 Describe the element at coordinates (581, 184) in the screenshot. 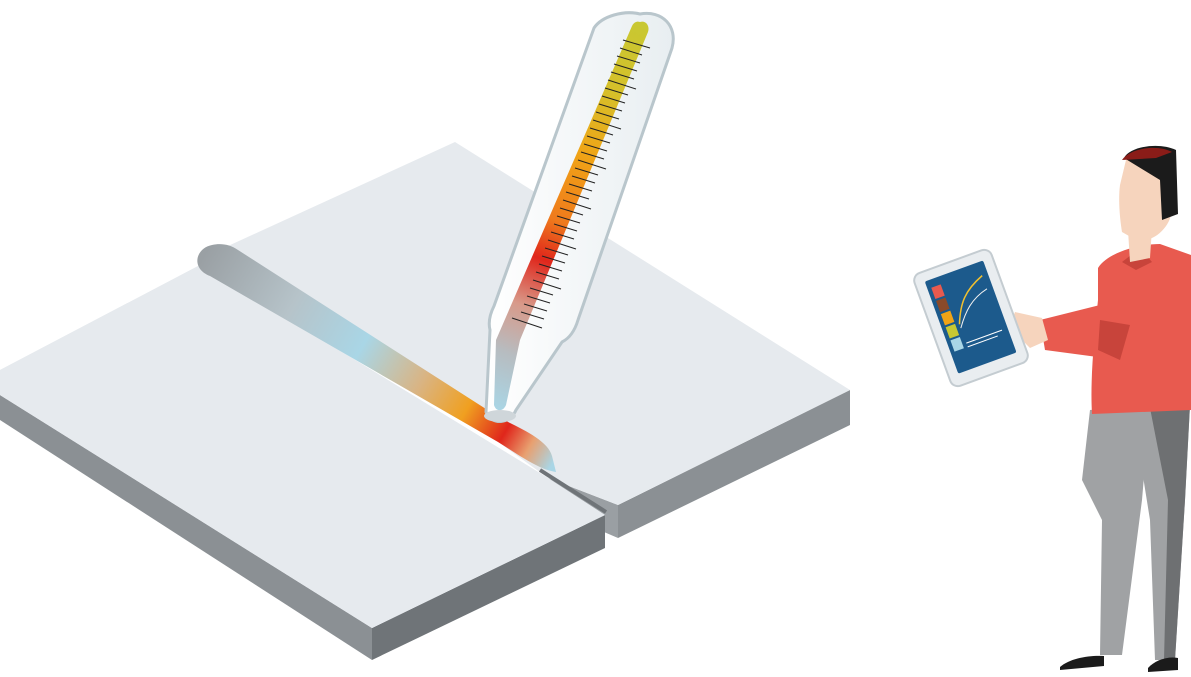

I see `thermometer-scale` at that location.